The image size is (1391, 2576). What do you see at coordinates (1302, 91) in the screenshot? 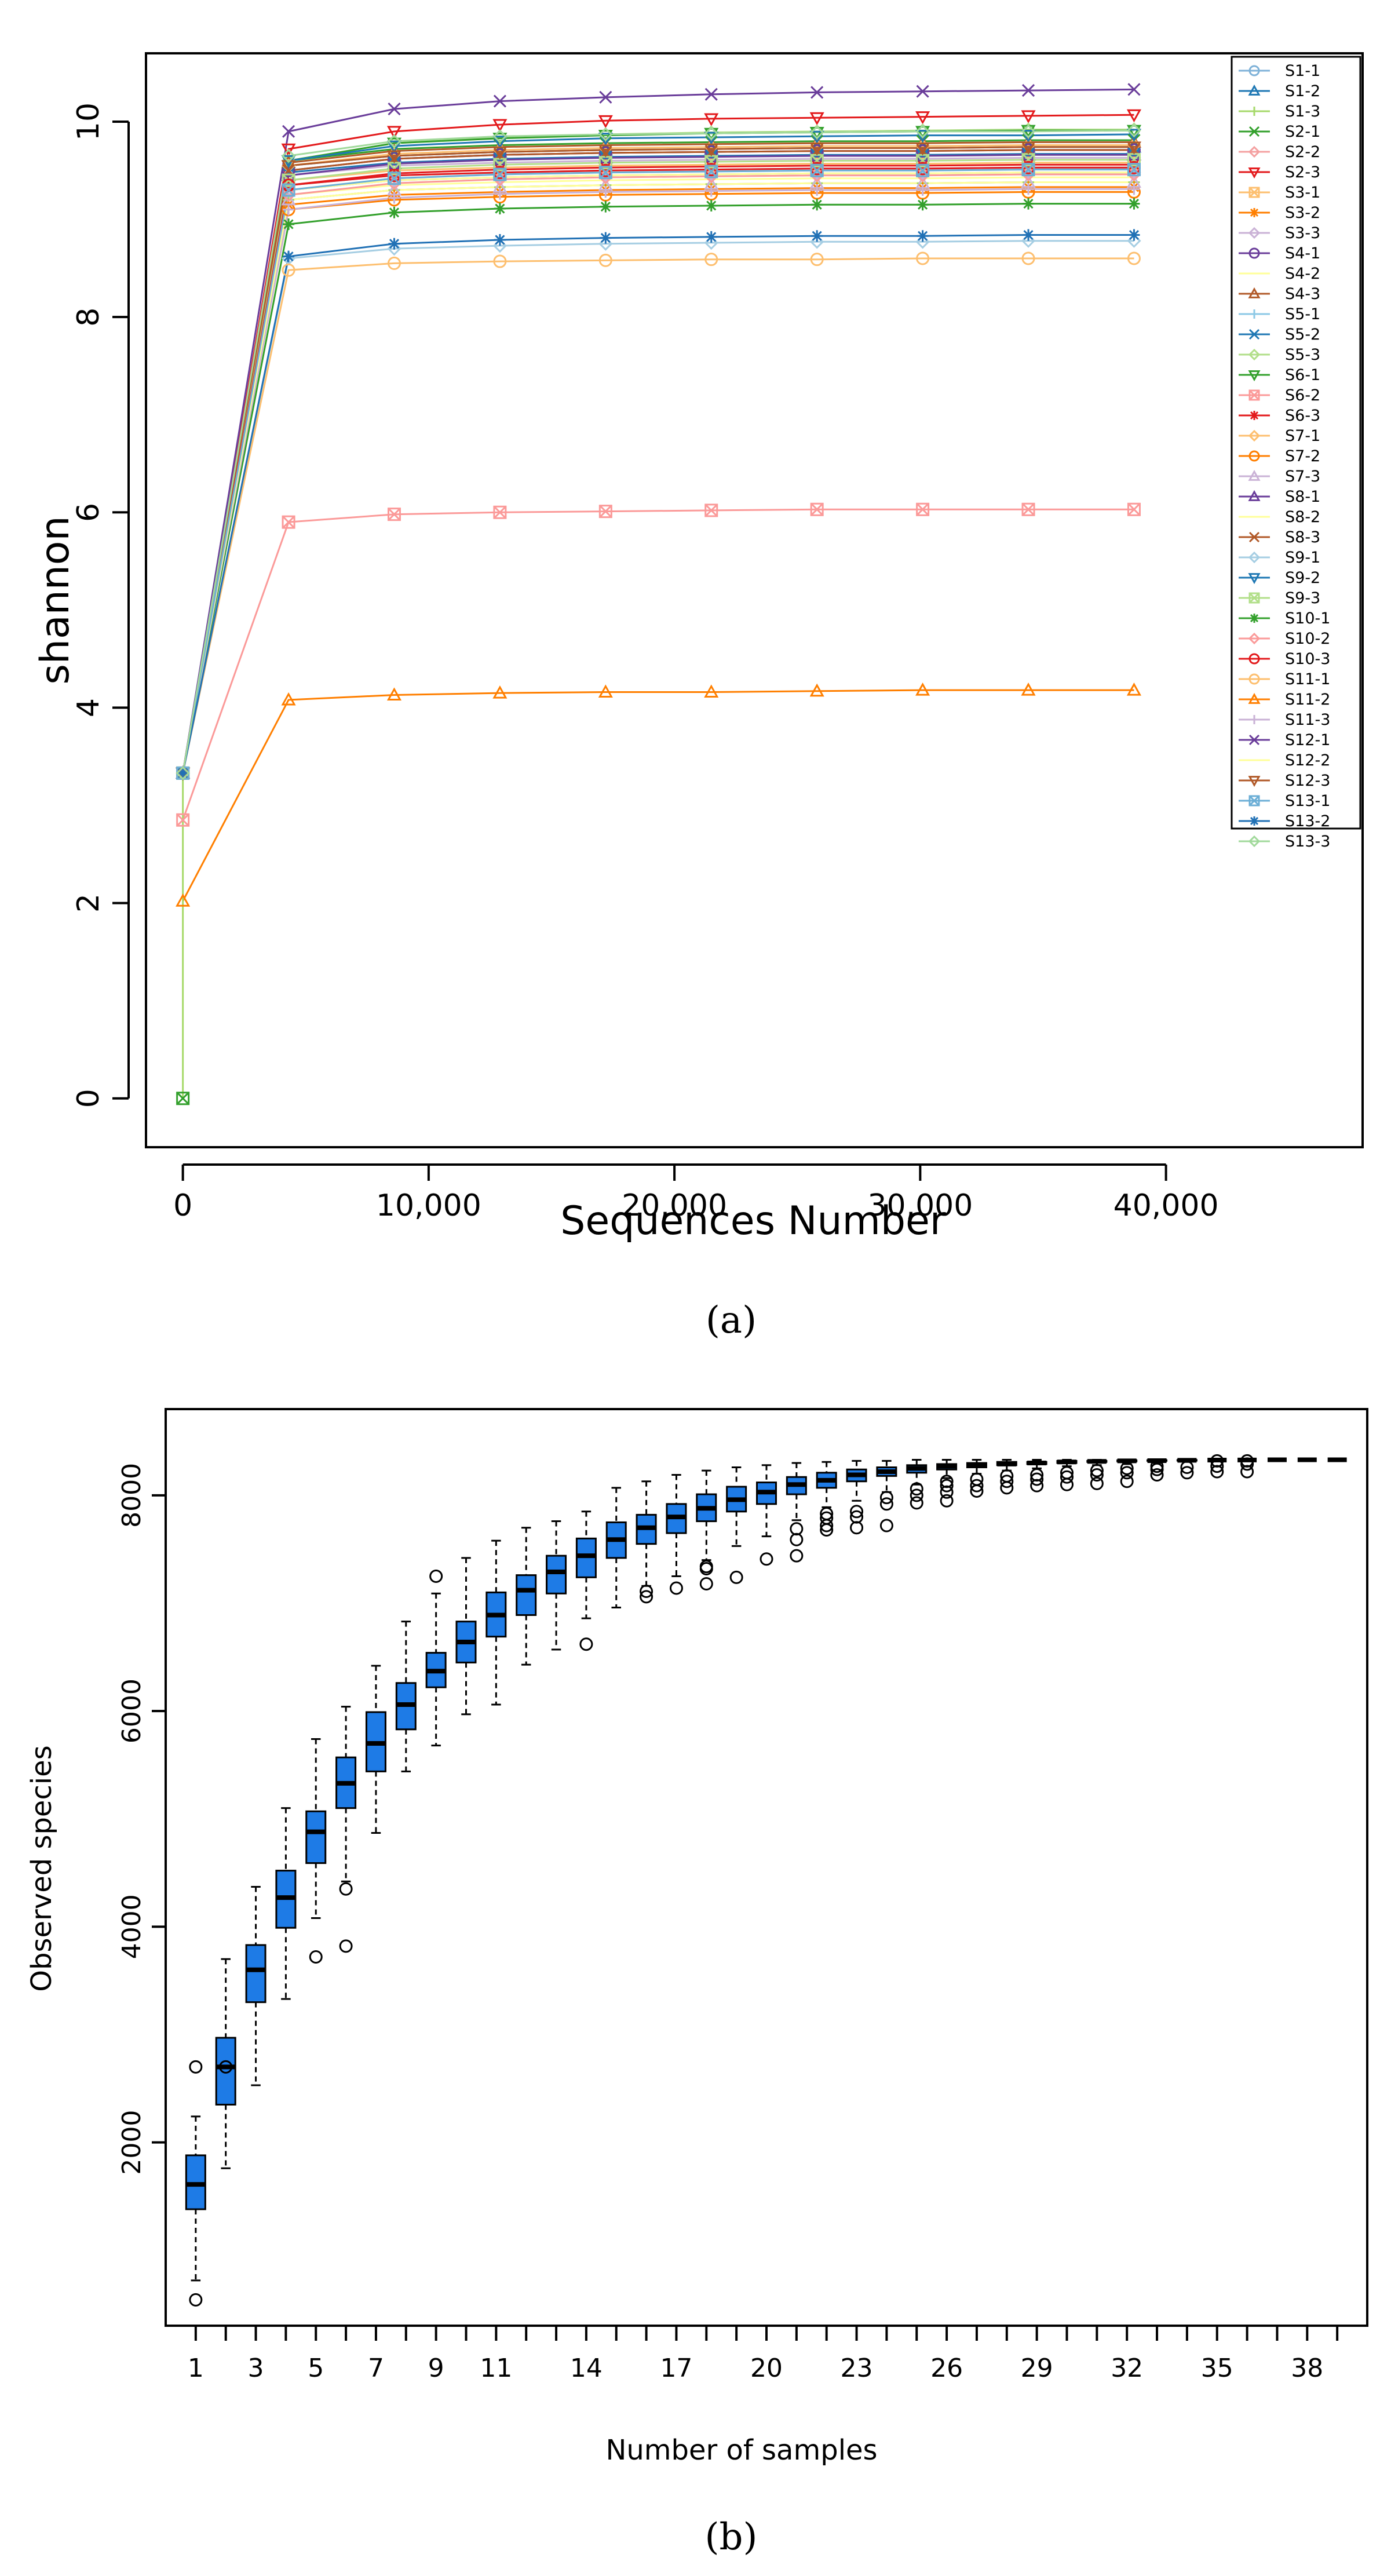
I see `legend-label-s1-2: S1-2` at bounding box center [1302, 91].